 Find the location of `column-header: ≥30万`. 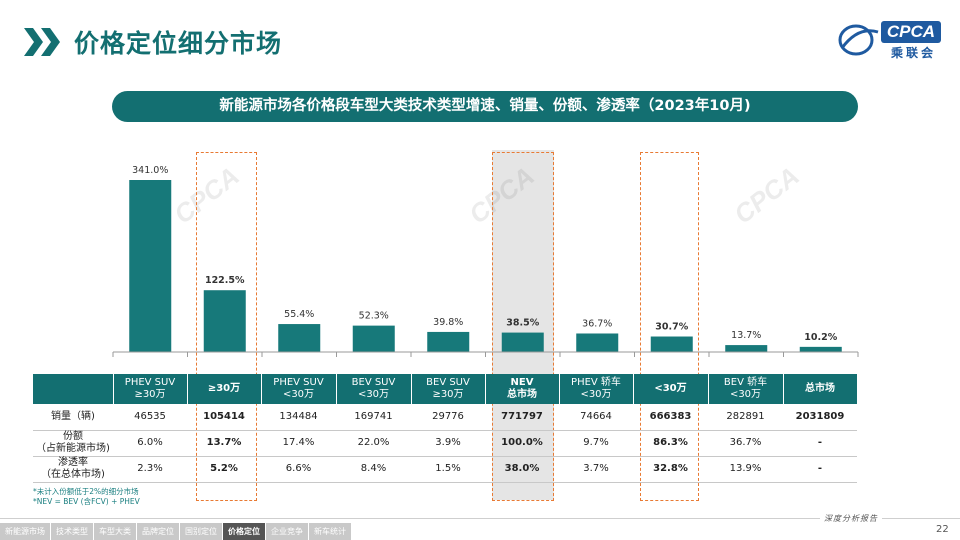

column-header: ≥30万 is located at coordinates (224, 389).